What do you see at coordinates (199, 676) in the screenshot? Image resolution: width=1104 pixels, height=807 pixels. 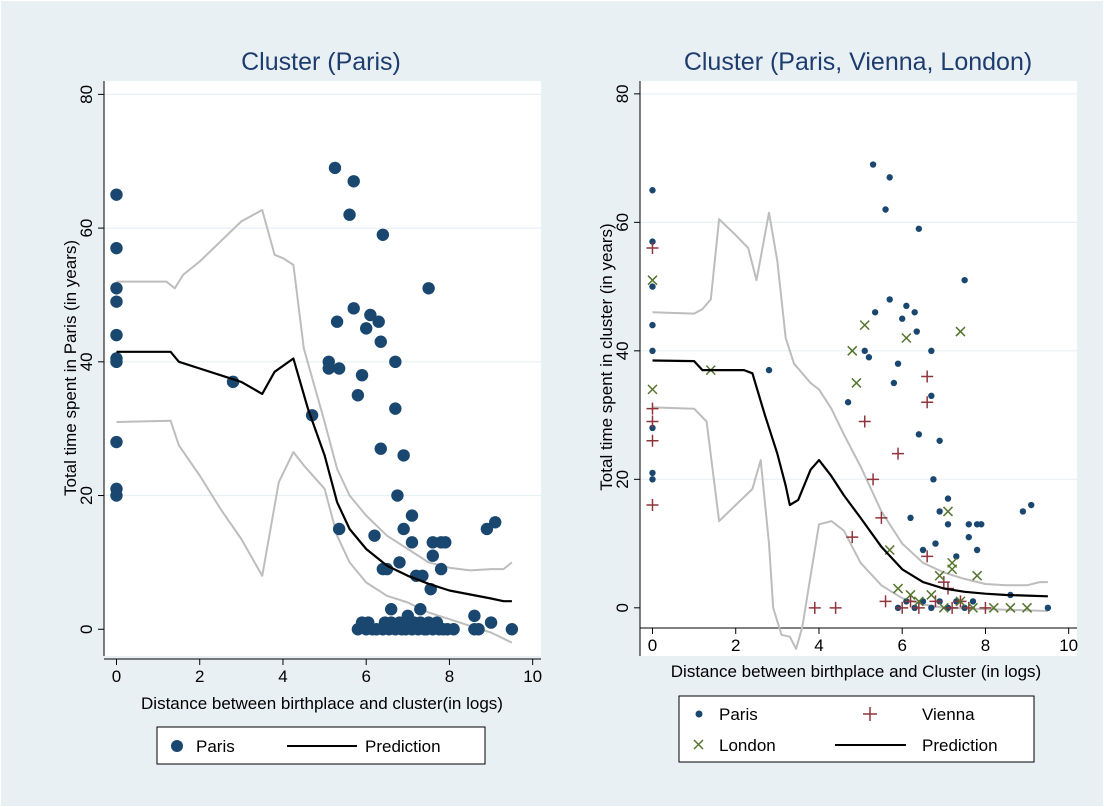 I see `x-tick-label: 2` at bounding box center [199, 676].